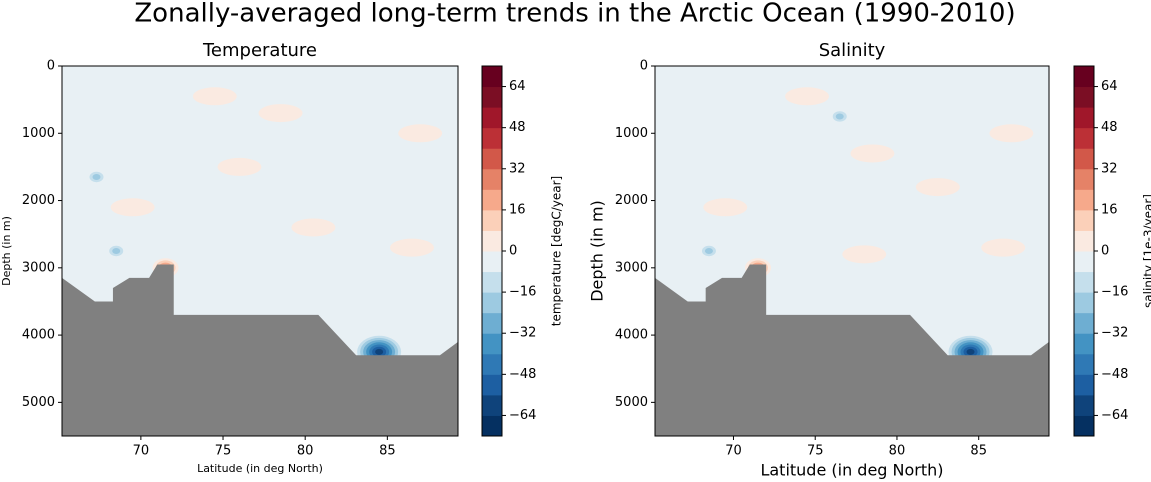 Image resolution: width=1151 pixels, height=482 pixels. I want to click on colorbar-tick-label: −16, so click(522, 292).